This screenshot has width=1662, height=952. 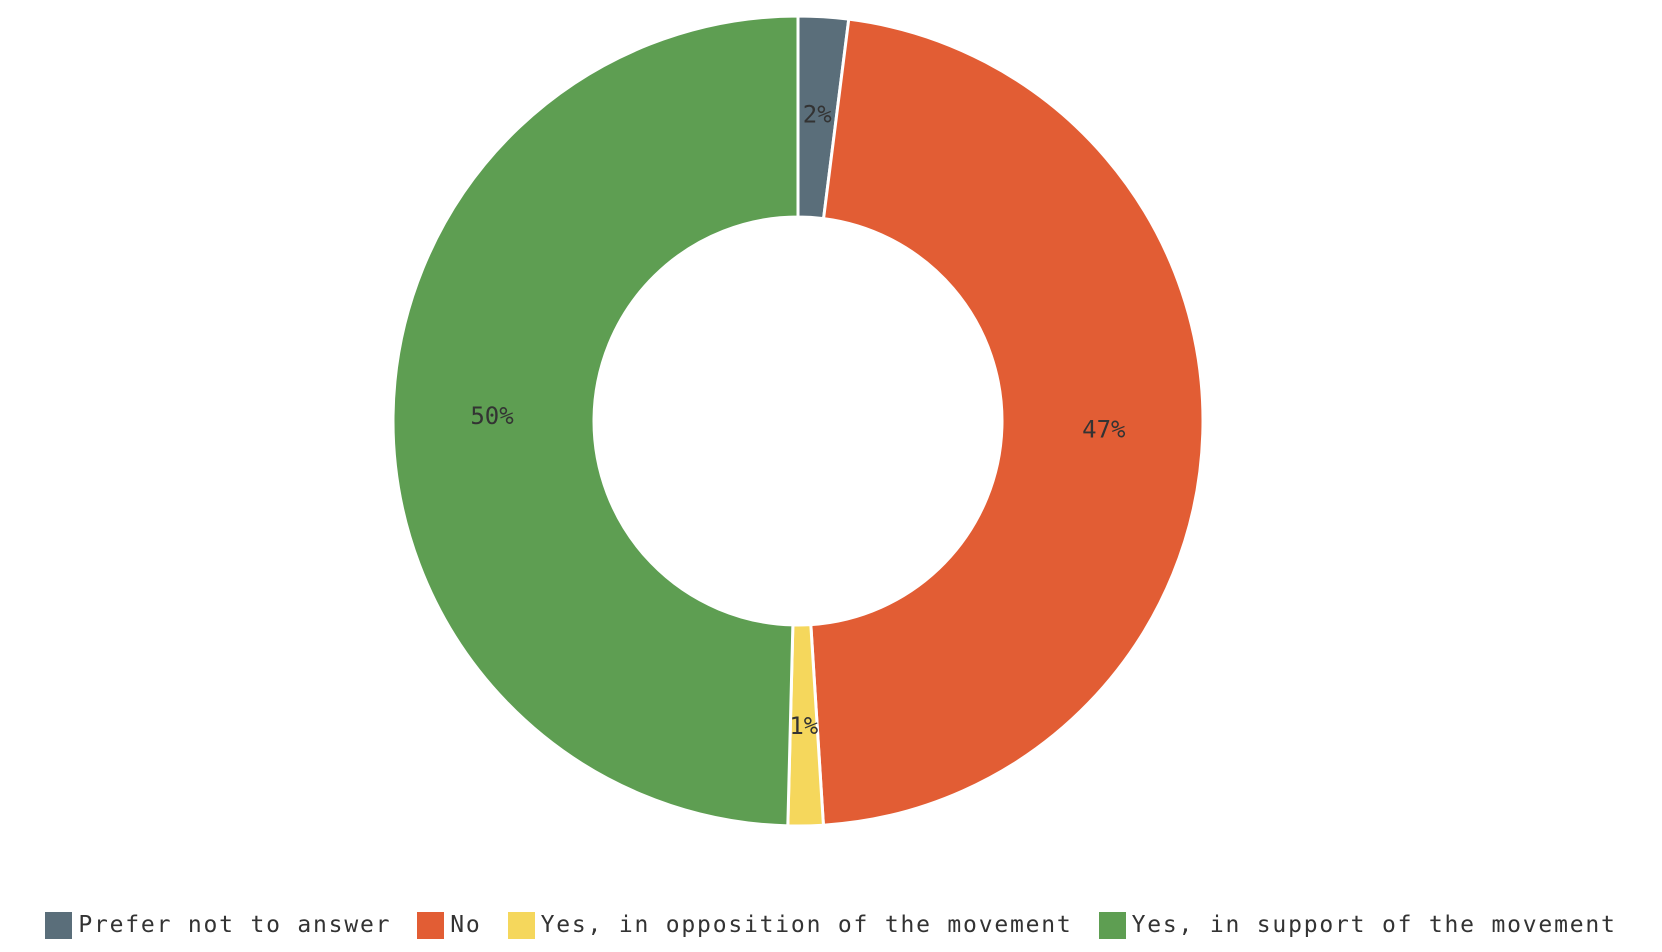 What do you see at coordinates (1112, 925) in the screenshot?
I see `legend-swatch-yes-support` at bounding box center [1112, 925].